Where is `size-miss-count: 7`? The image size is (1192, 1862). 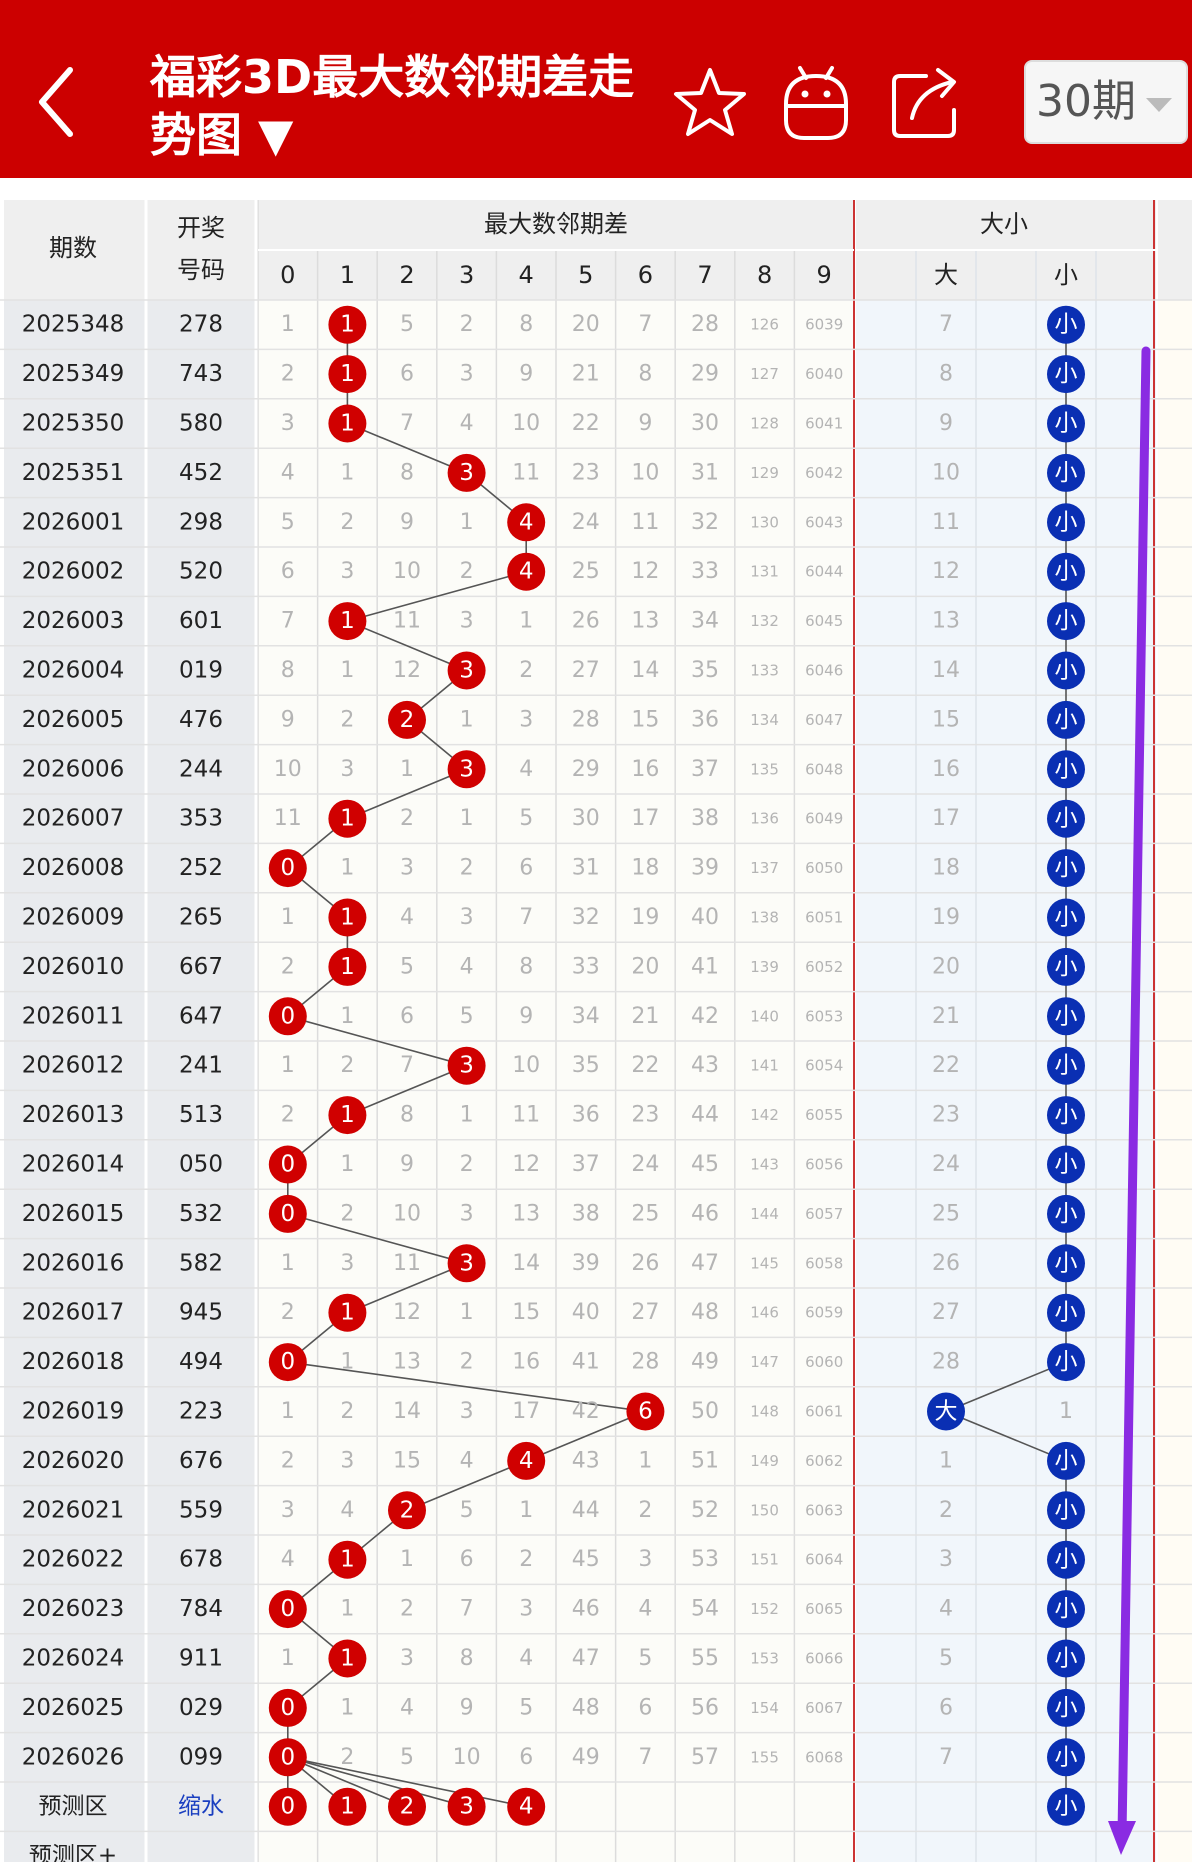
size-miss-count: 7 is located at coordinates (946, 1757).